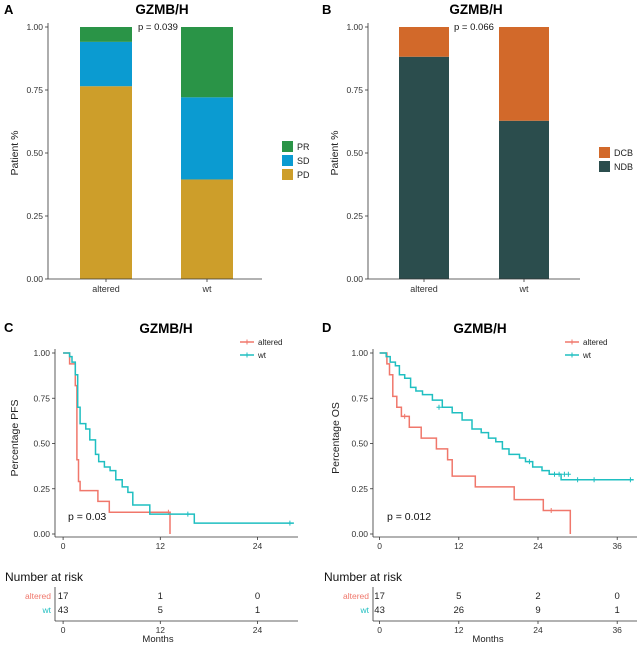  What do you see at coordinates (160, 610) in the screenshot?
I see `panel-c-risk-wt-1: 5` at bounding box center [160, 610].